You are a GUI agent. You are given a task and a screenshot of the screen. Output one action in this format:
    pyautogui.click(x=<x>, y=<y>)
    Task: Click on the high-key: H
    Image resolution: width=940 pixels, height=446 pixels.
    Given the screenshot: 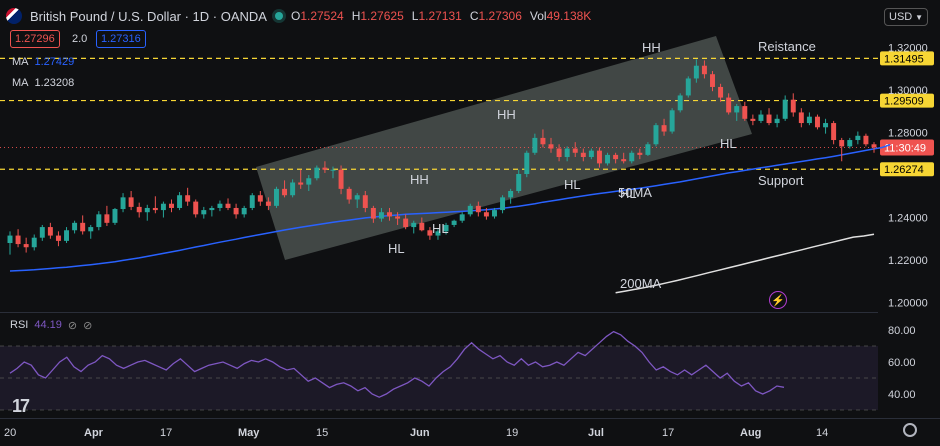 What is the action you would take?
    pyautogui.click(x=356, y=16)
    